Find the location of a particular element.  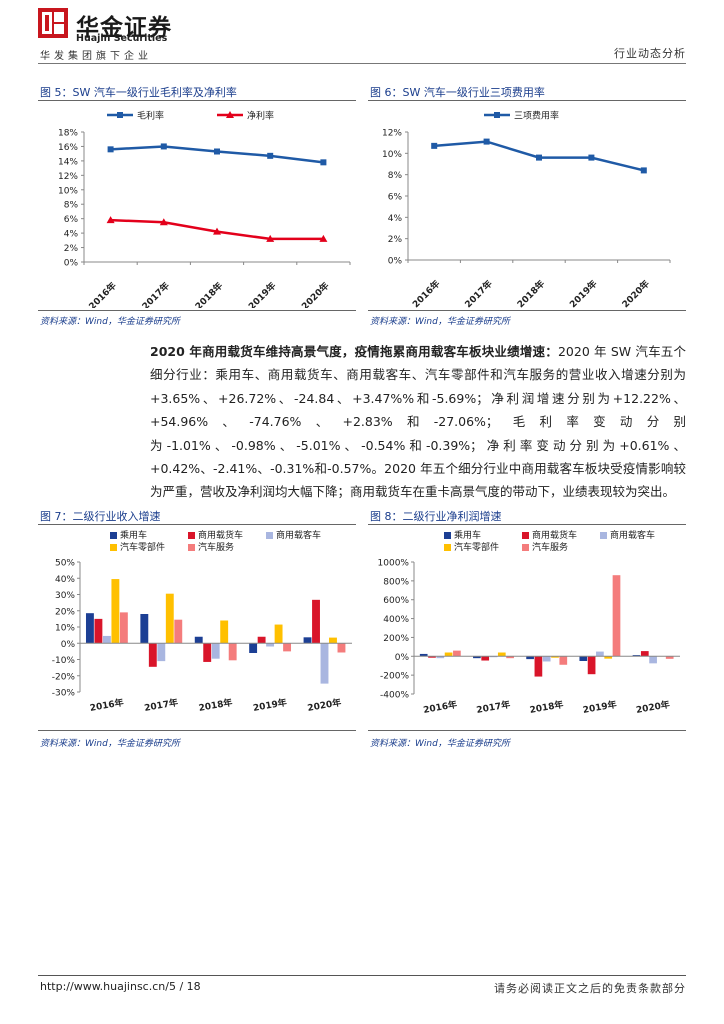

fig8-legend-label: 汽车零部件 is located at coordinates (476, 547).